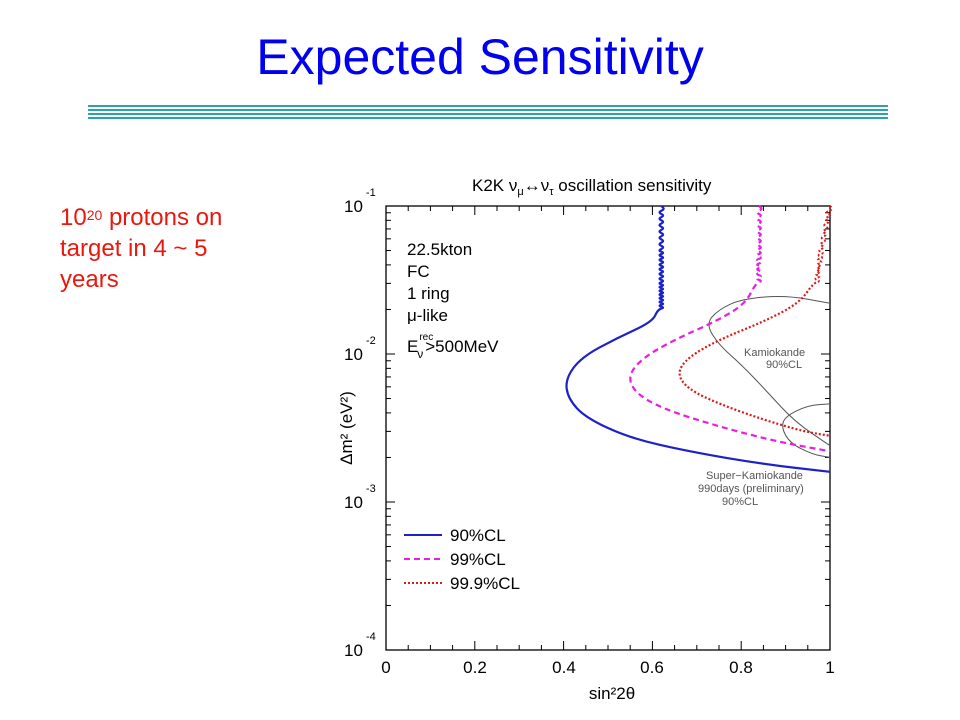 Image resolution: width=960 pixels, height=720 pixels. I want to click on legend-label-90: 90%CL, so click(478, 535).